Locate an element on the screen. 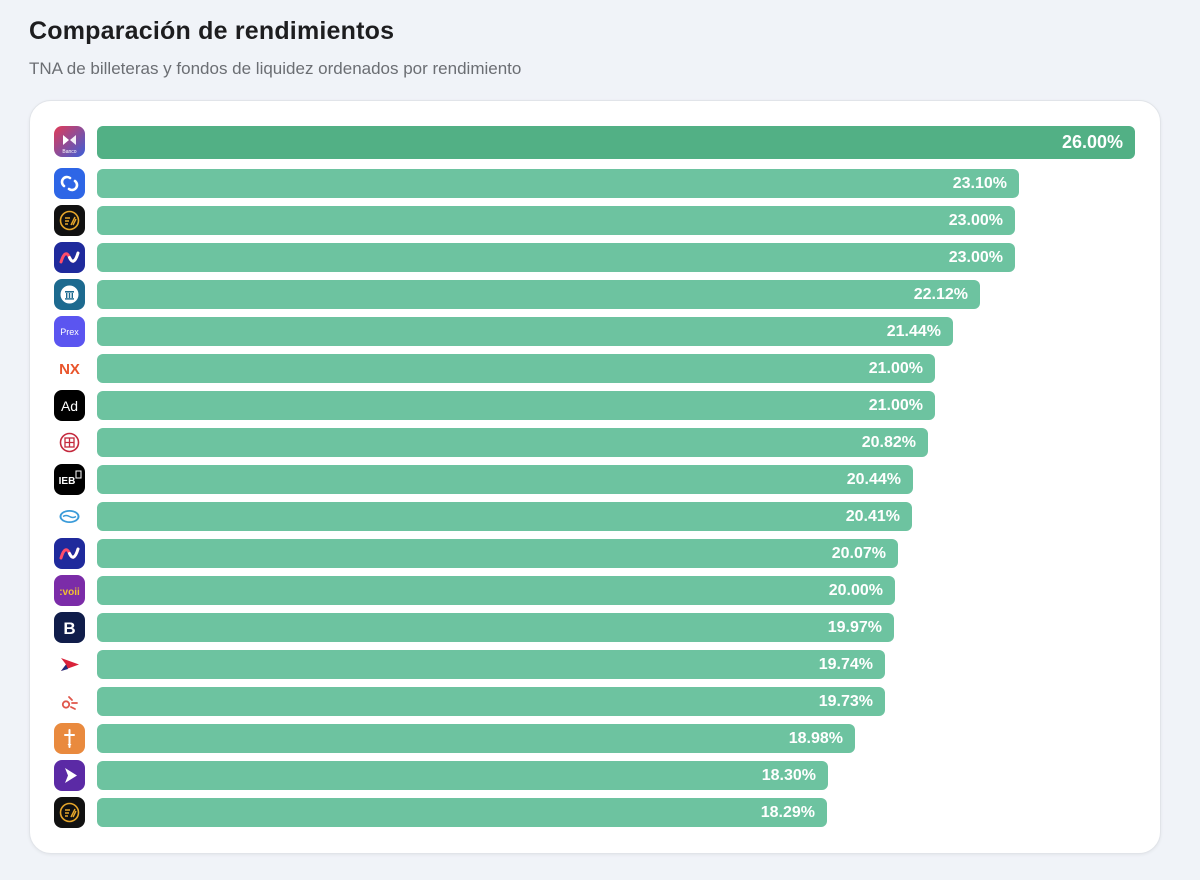 This screenshot has width=1200, height=880. bar-value-label: 20.41% is located at coordinates (872, 516).